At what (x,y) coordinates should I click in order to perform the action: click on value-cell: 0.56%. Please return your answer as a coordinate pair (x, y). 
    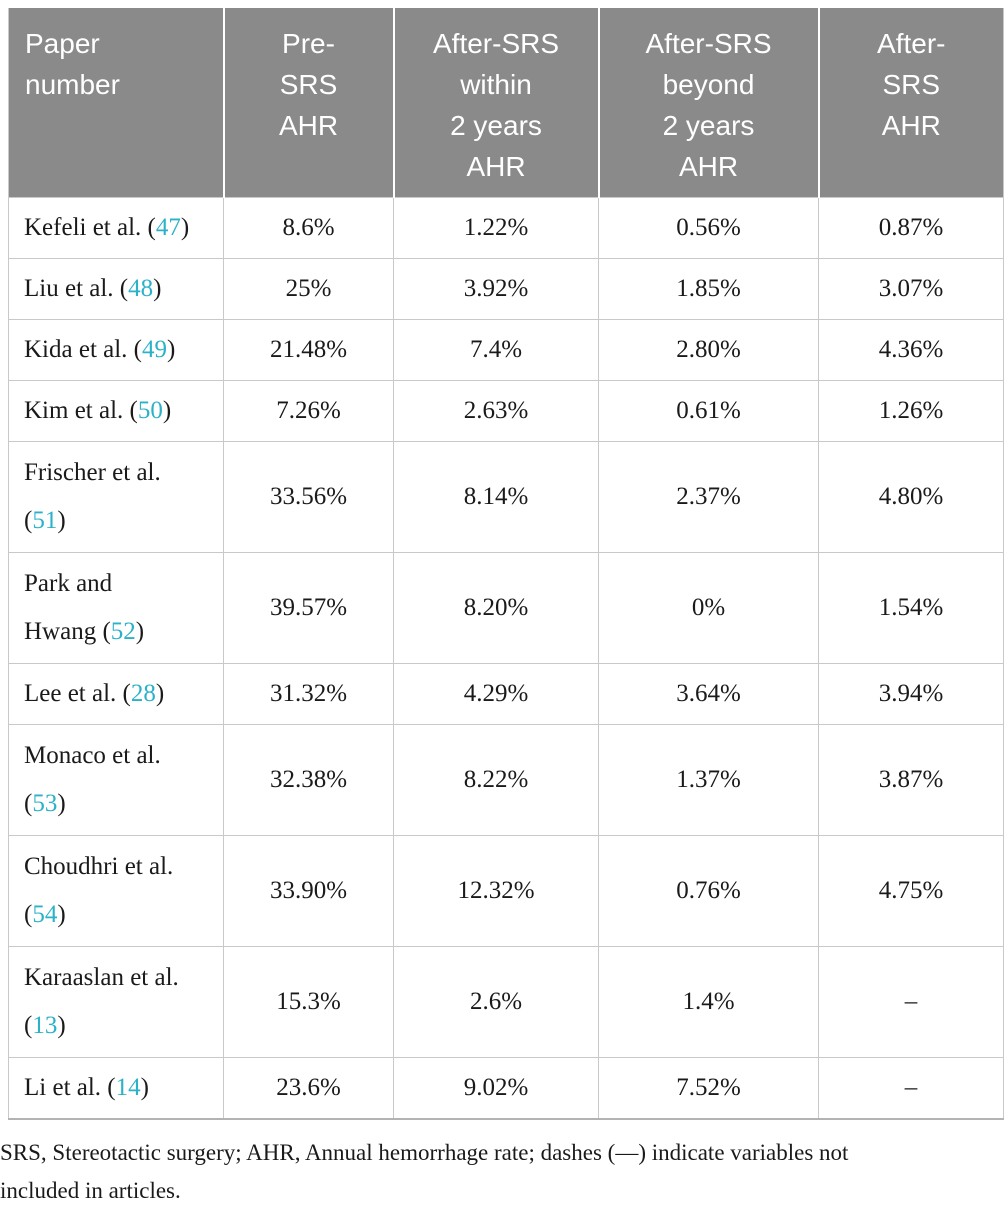
    Looking at the image, I should click on (708, 228).